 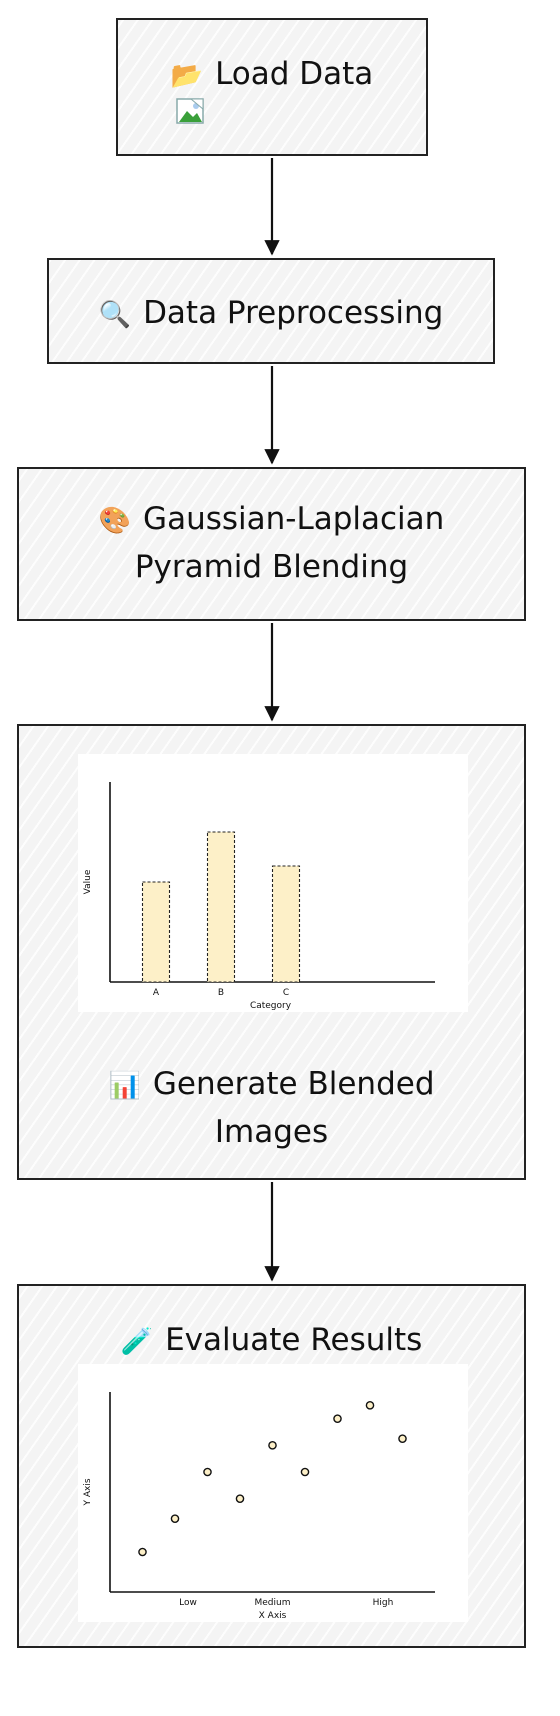 What do you see at coordinates (271, 1132) in the screenshot?
I see `generate-images-line2: Images` at bounding box center [271, 1132].